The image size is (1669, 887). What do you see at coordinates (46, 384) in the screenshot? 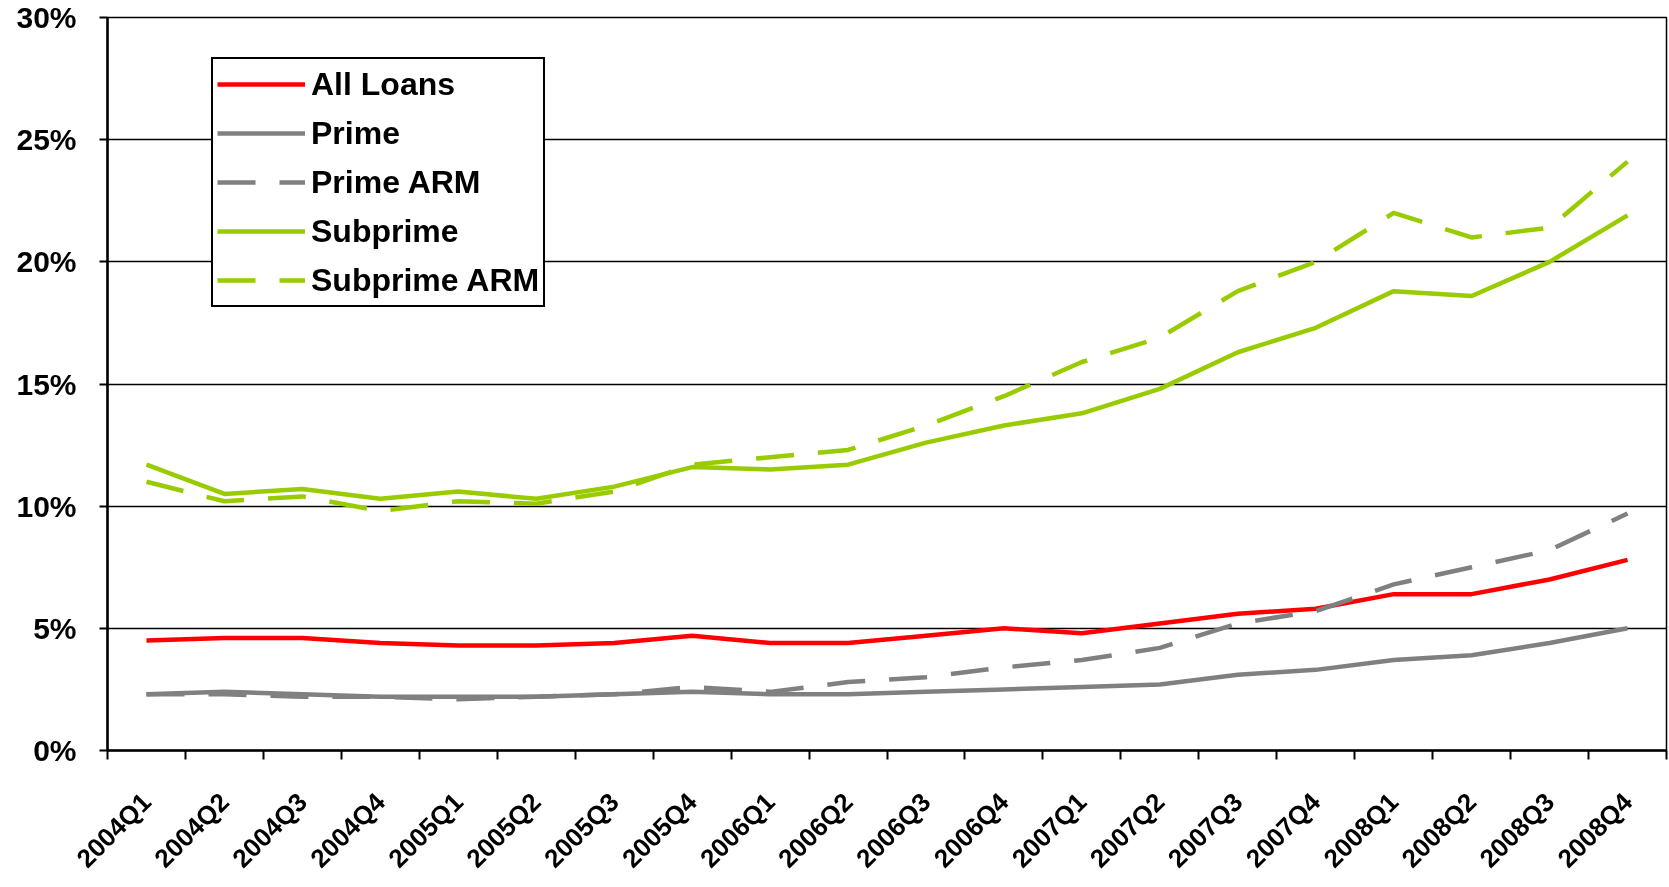
I see `y-tick-label: 15%` at bounding box center [46, 384].